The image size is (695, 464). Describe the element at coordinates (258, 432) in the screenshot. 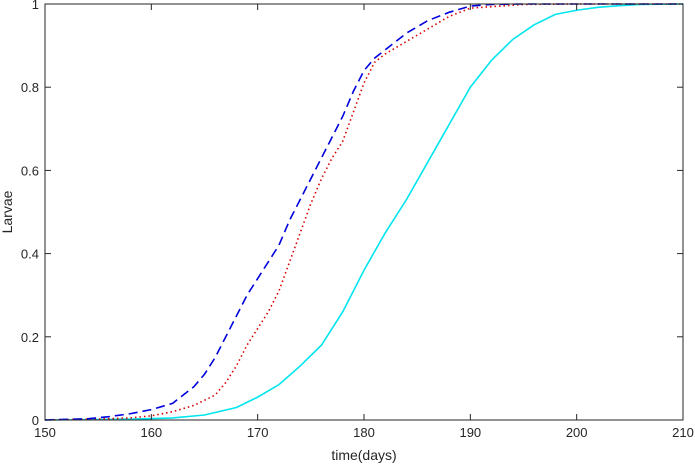

I see `x-tick-label: 170` at that location.